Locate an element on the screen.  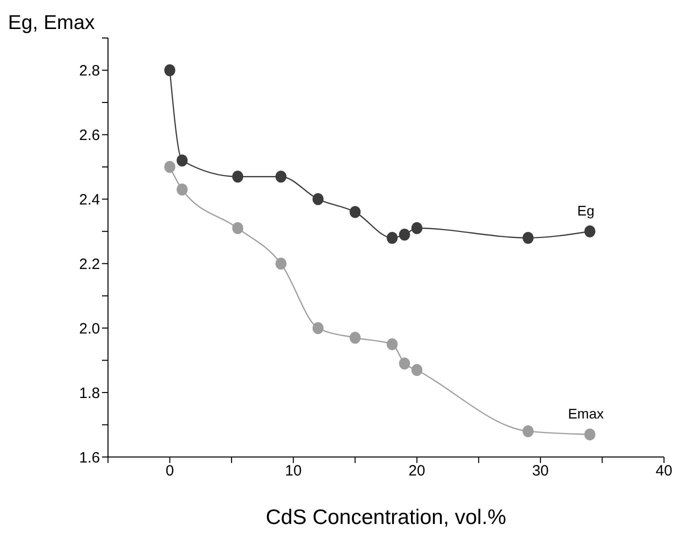
y-tick-label: 2.8 is located at coordinates (89, 71).